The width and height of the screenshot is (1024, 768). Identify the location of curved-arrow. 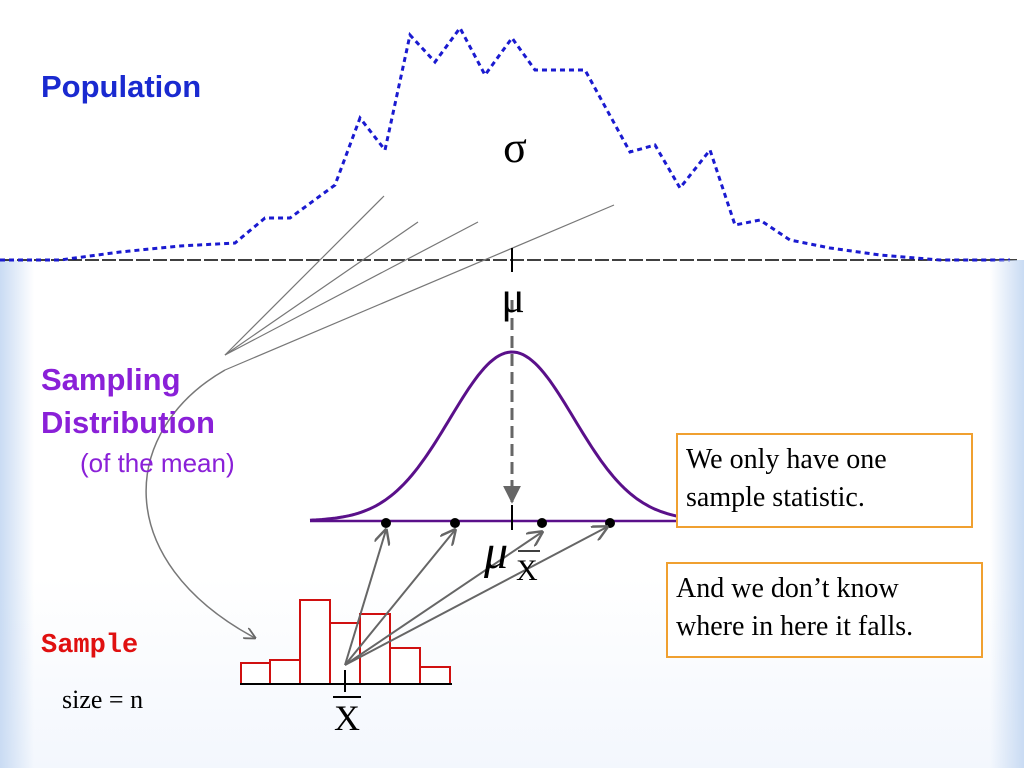
(200, 503).